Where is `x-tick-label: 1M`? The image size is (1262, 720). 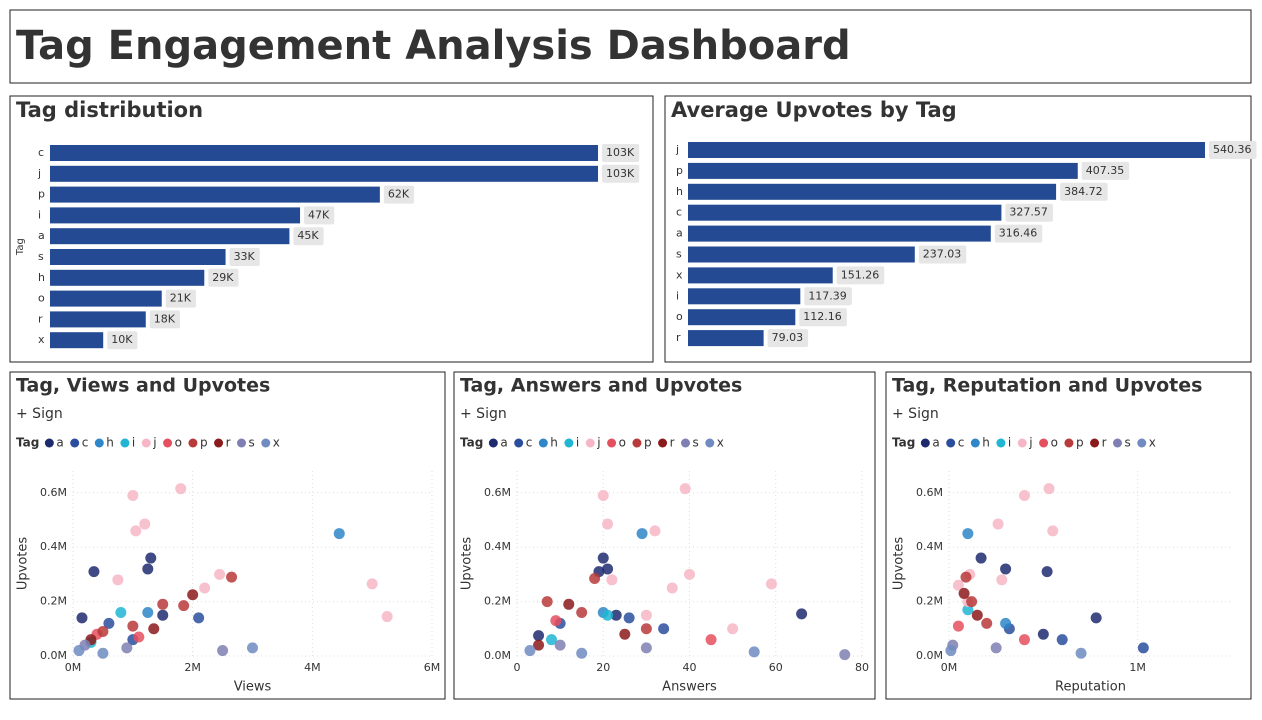 x-tick-label: 1M is located at coordinates (1137, 667).